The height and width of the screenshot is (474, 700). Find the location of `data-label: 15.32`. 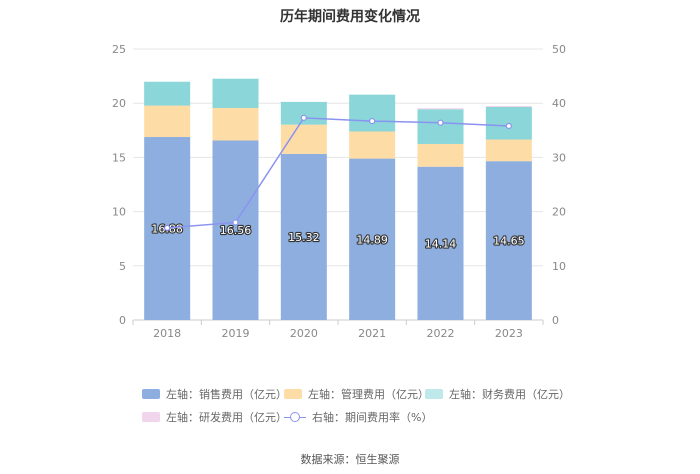

data-label: 15.32 is located at coordinates (304, 237).